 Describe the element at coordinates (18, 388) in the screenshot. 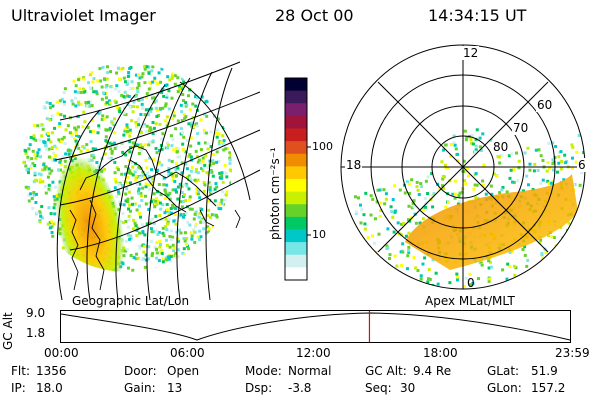

I see `status-ip-label: IP:` at that location.